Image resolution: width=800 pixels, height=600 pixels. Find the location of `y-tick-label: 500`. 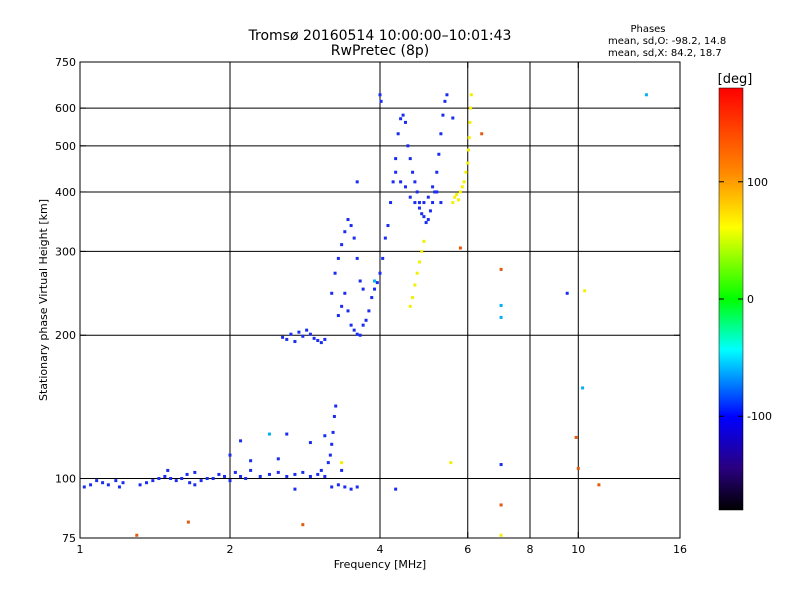

y-tick-label: 500 is located at coordinates (65, 146).